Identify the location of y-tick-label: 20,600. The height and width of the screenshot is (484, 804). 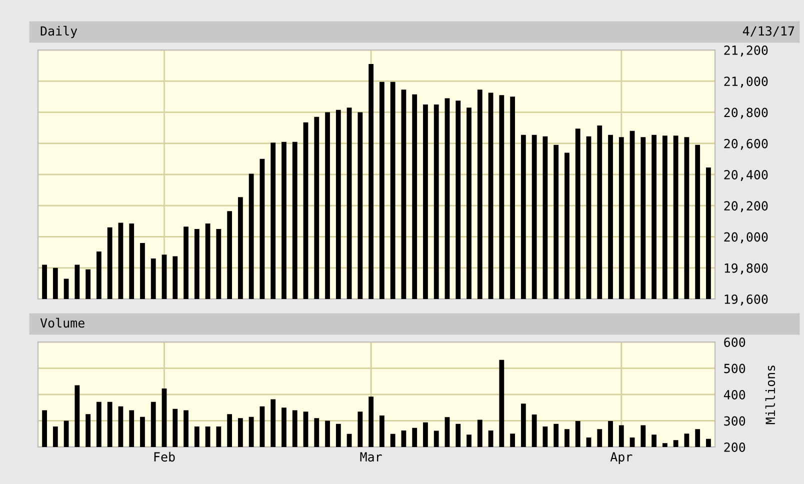
(746, 144).